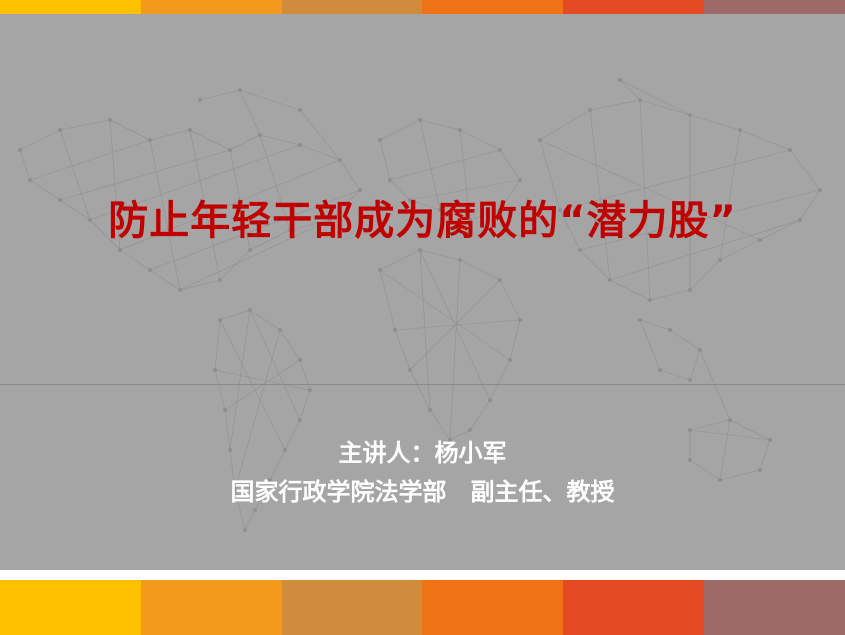 This screenshot has width=845, height=635. I want to click on top-color-strip, so click(422, 7).